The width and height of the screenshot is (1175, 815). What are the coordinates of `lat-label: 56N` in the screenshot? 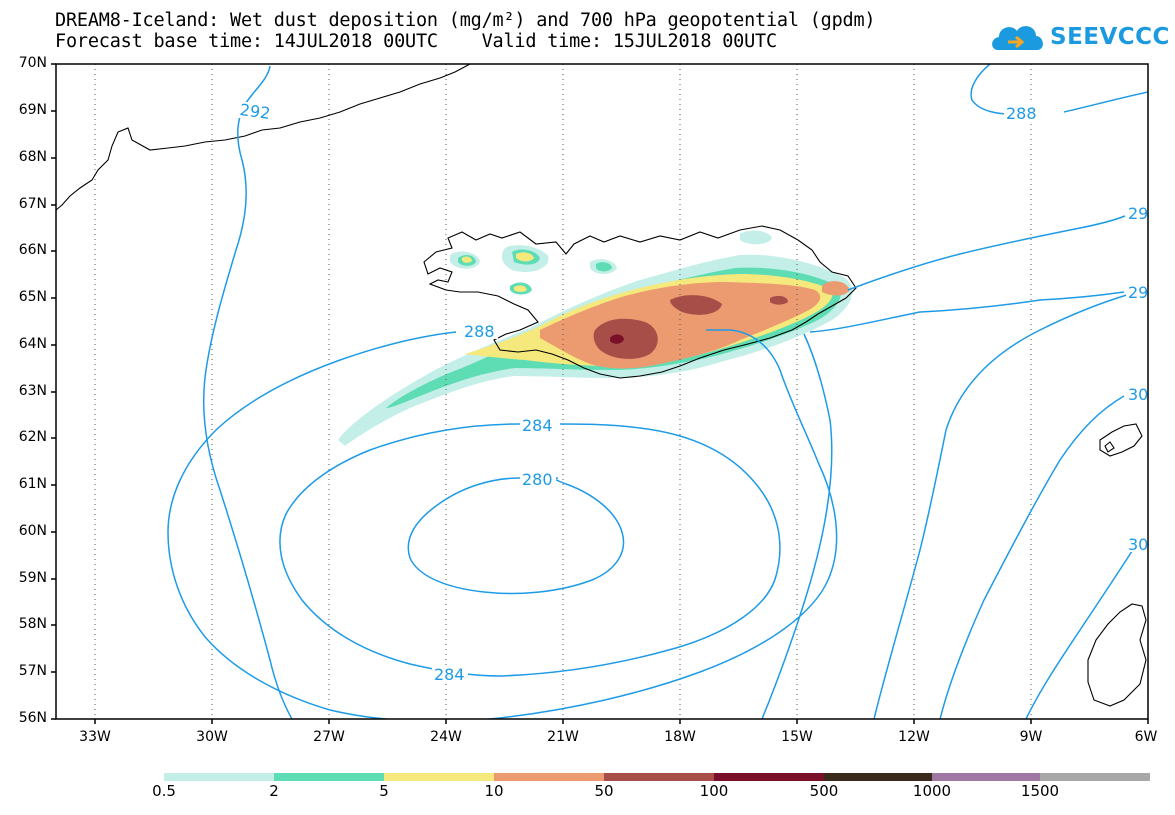 It's located at (32, 718).